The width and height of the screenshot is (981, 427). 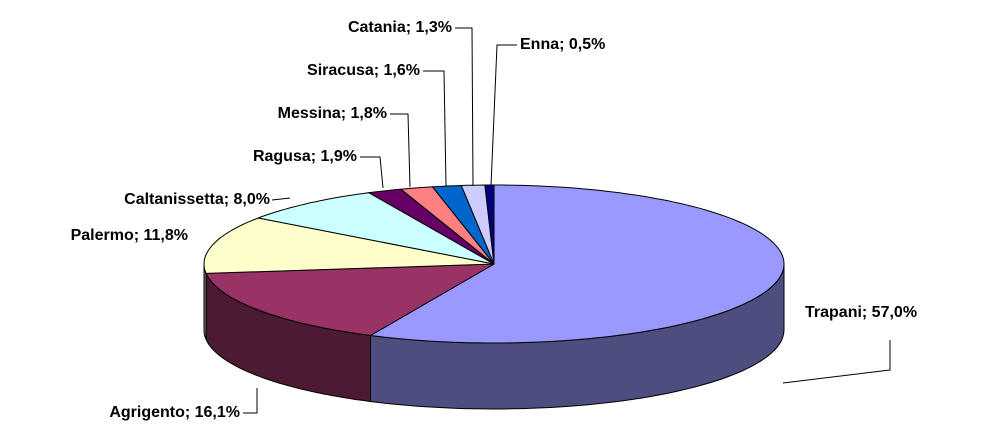 I want to click on data-label: Messina; 1,8%, so click(x=332, y=113).